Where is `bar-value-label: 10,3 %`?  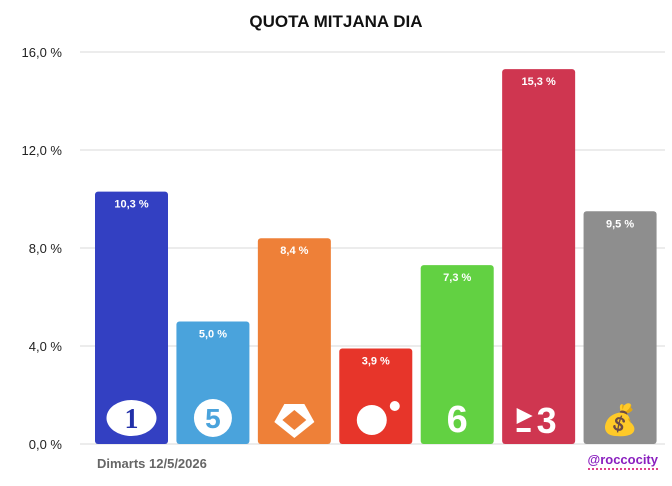
bar-value-label: 10,3 % is located at coordinates (131, 205).